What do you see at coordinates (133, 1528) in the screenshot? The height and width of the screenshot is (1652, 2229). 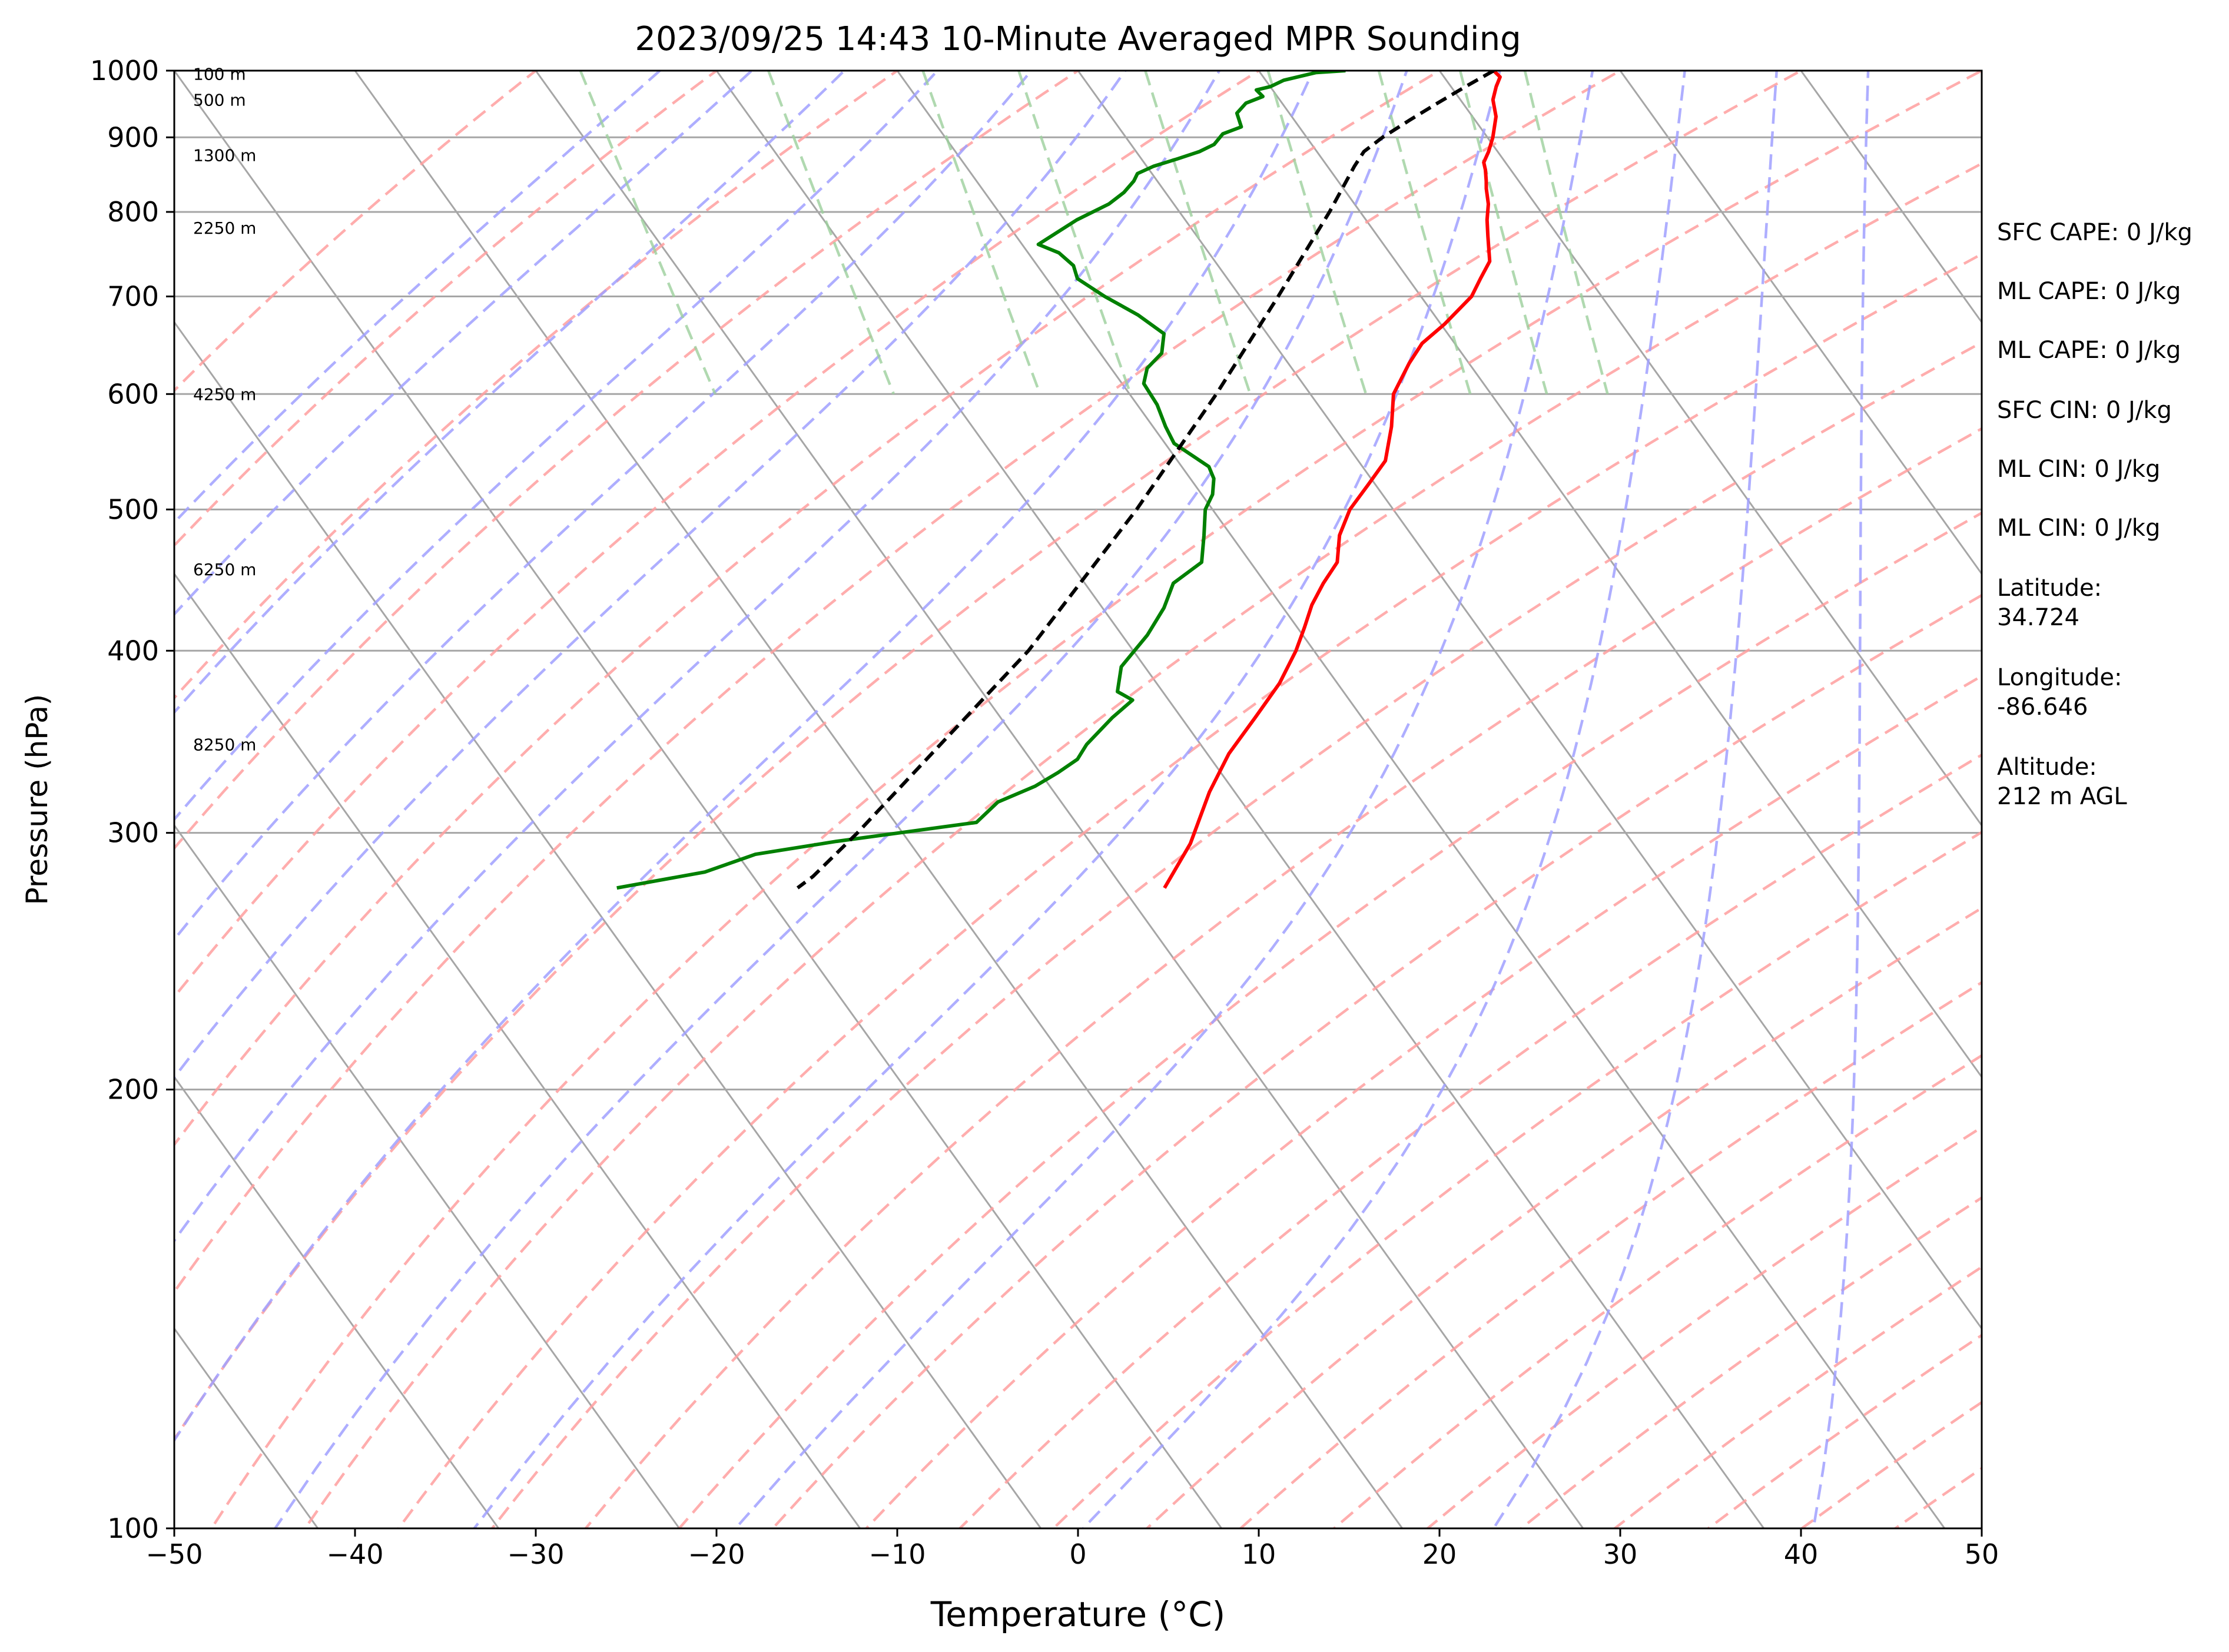 I see `y-tick-label: 100` at bounding box center [133, 1528].